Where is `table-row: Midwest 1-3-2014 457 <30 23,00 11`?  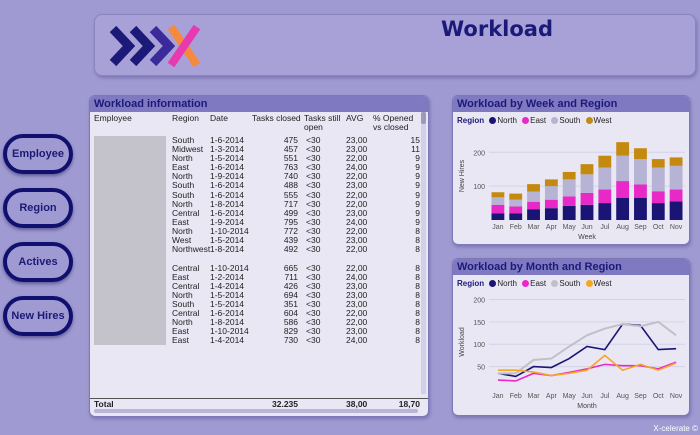
table-row: Midwest 1-3-2014 457 <30 23,00 11 is located at coordinates (255, 150).